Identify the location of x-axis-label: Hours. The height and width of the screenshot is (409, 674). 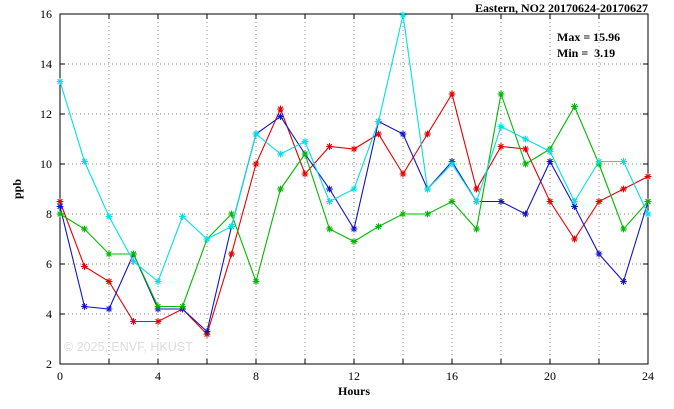
(353, 391).